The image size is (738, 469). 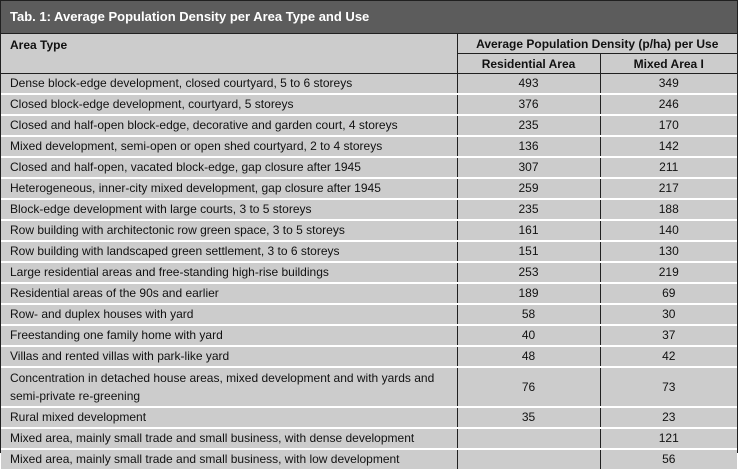 What do you see at coordinates (528, 314) in the screenshot?
I see `residential-value: 58` at bounding box center [528, 314].